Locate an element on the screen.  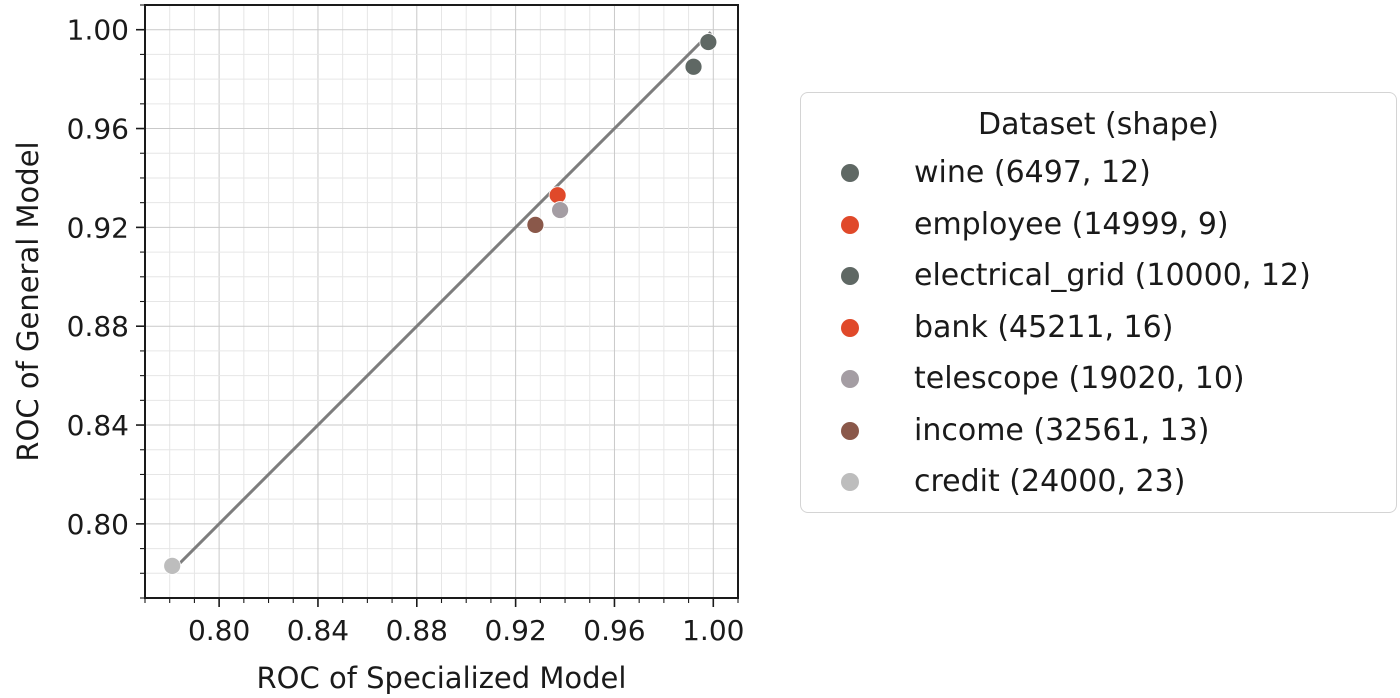
legend-label: credit (24000, 23) is located at coordinates (1050, 481).